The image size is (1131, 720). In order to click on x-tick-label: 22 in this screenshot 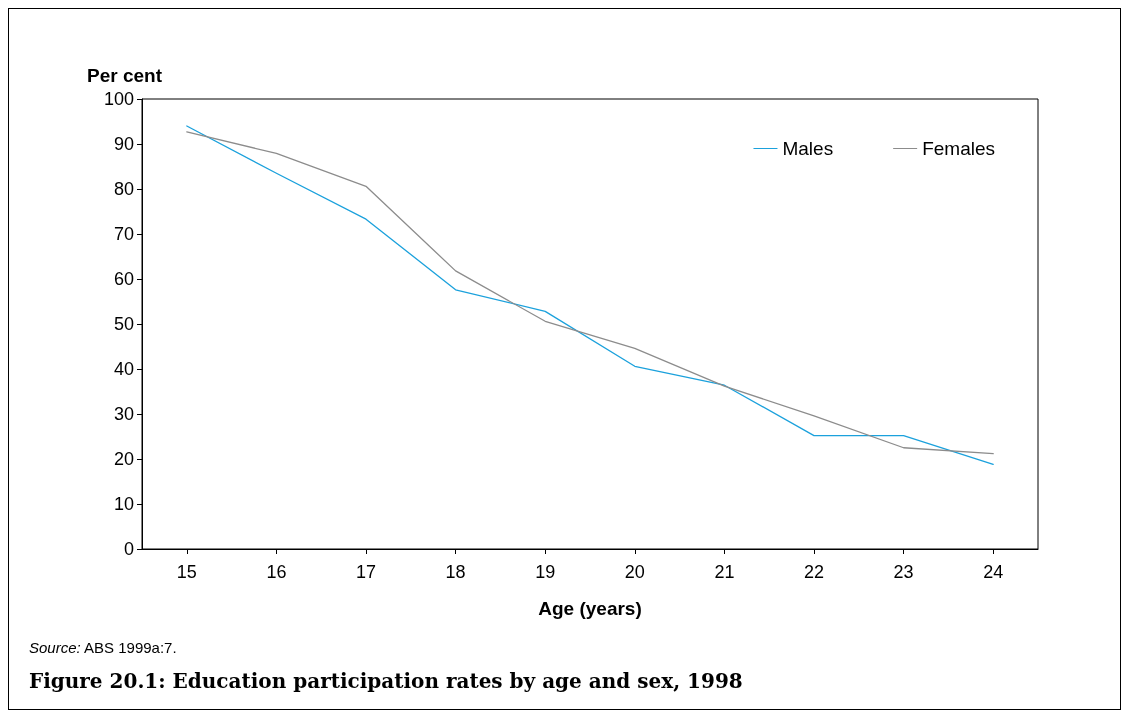, I will do `click(814, 572)`.